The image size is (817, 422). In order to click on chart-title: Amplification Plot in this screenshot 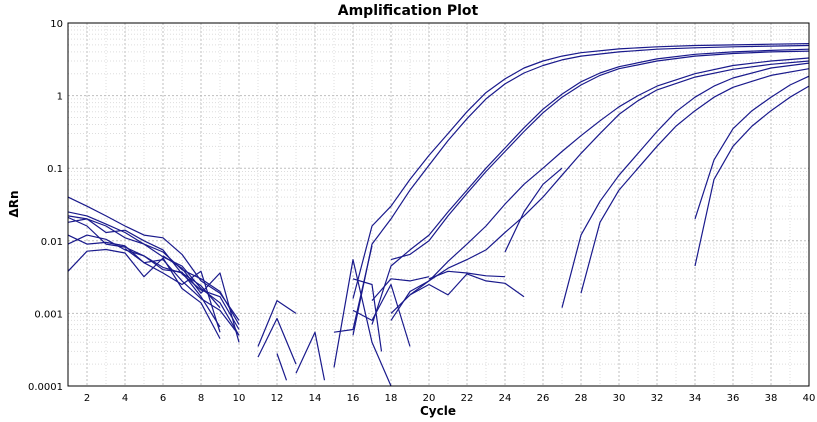, I will do `click(408, 11)`.